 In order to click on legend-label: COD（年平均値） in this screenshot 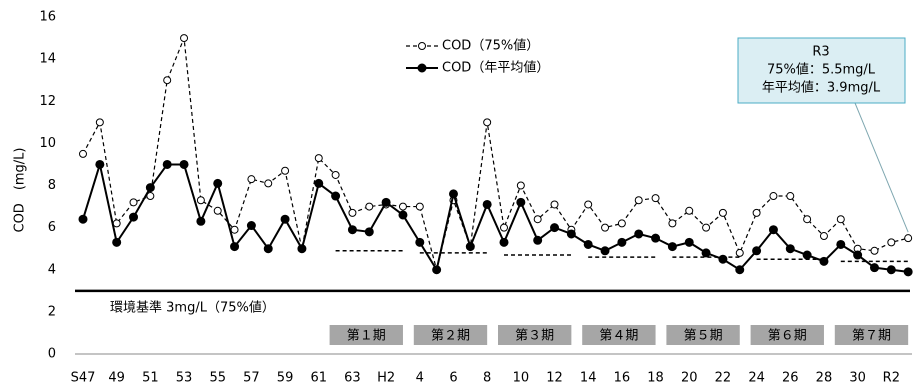, I will do `click(495, 68)`.